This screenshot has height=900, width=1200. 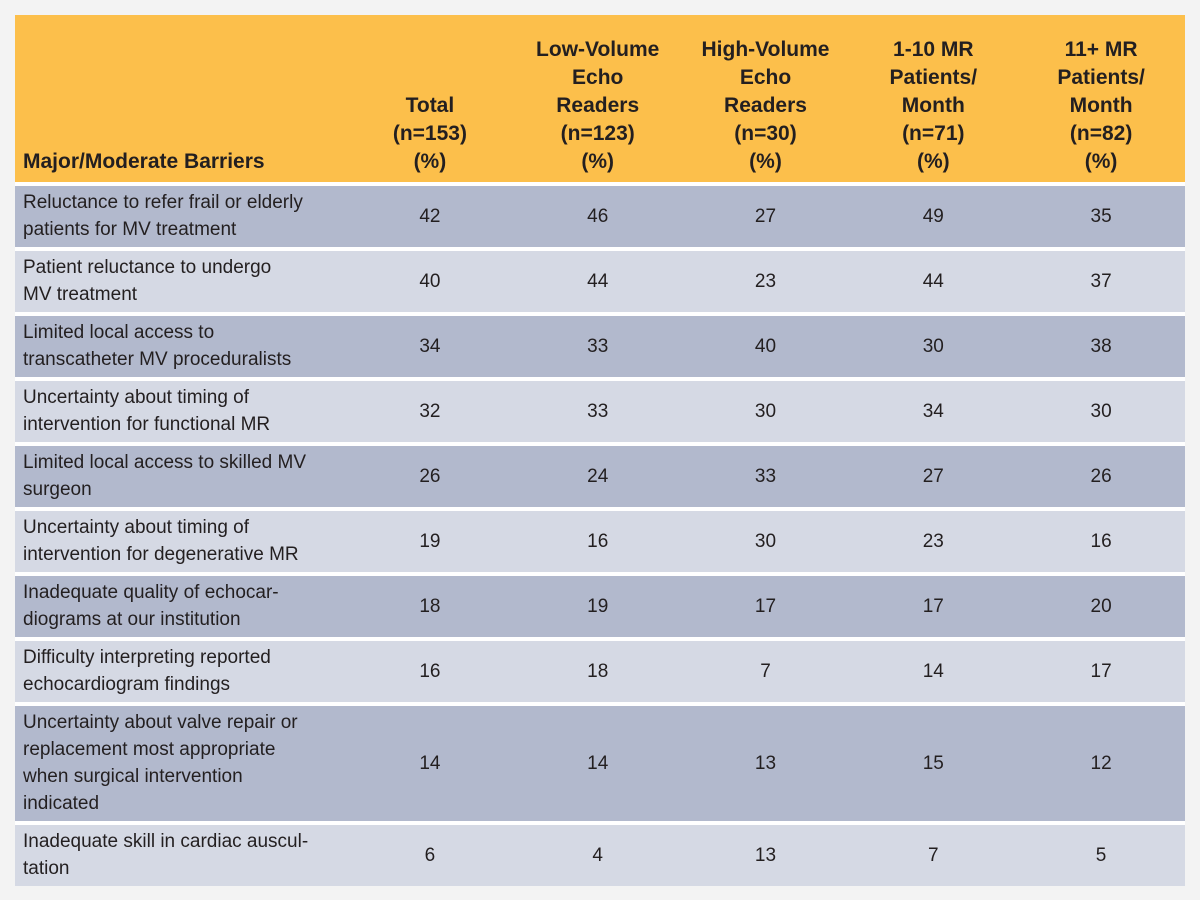 I want to click on percent-cell: 27, so click(x=765, y=215).